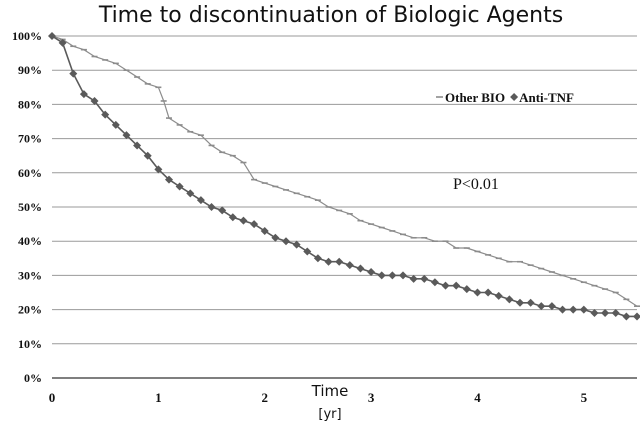 Image resolution: width=640 pixels, height=431 pixels. What do you see at coordinates (30, 70) in the screenshot?
I see `y-tick-label: 90%` at bounding box center [30, 70].